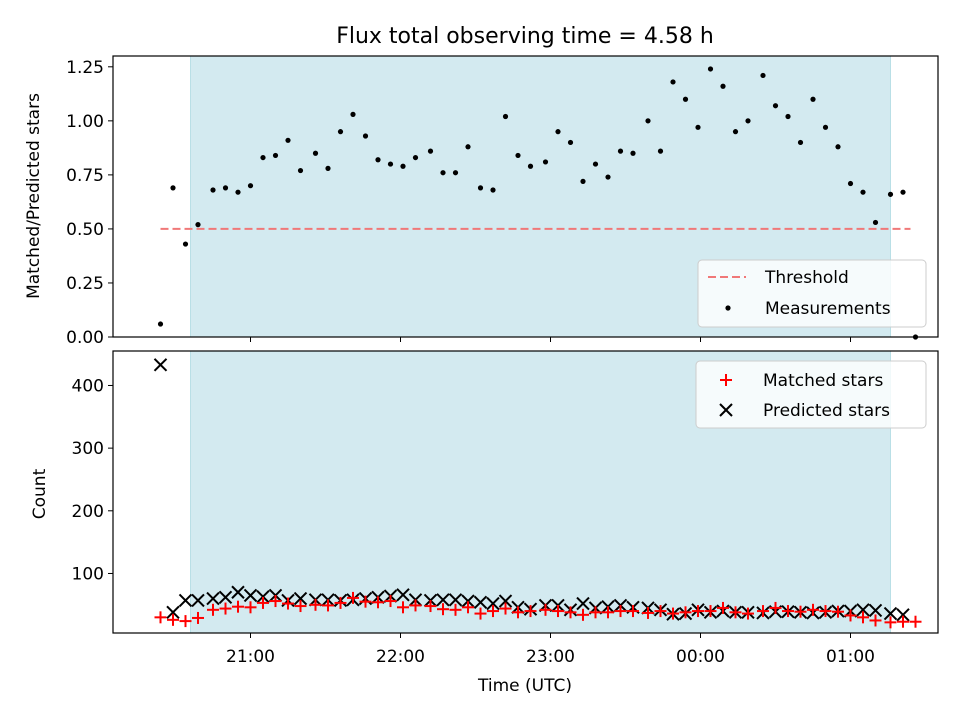  I want to click on chart-title: Flux total observing time = 4.58 h, so click(525, 36).